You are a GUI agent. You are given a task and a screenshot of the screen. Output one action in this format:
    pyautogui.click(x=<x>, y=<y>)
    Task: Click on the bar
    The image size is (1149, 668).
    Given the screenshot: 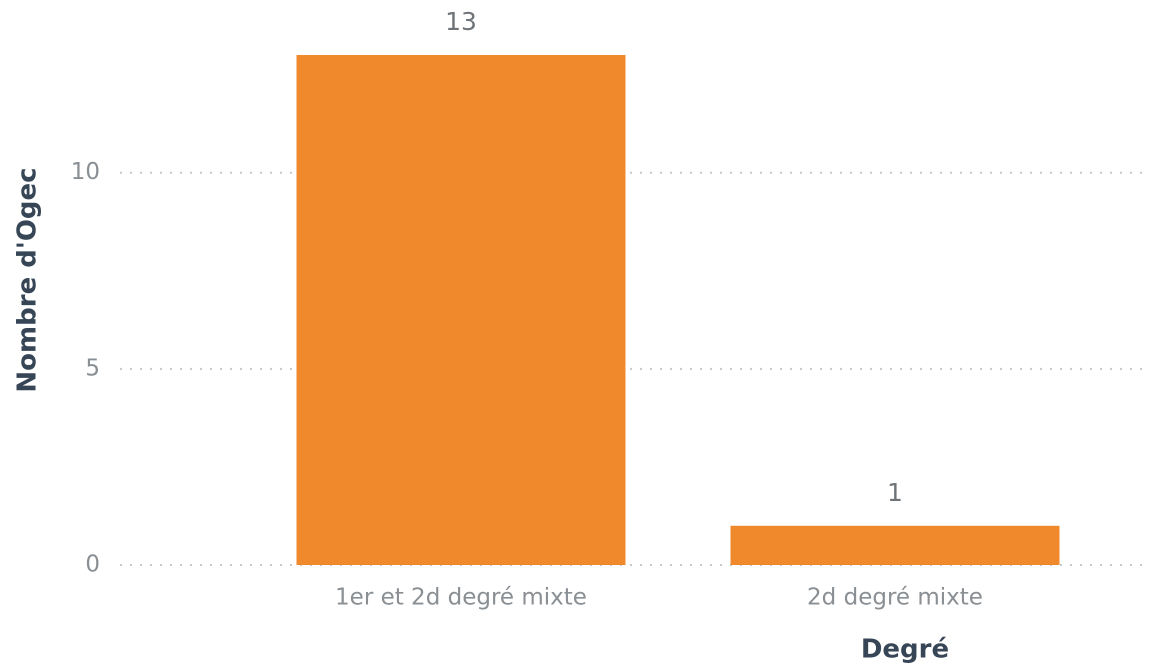 What is the action you would take?
    pyautogui.click(x=895, y=545)
    